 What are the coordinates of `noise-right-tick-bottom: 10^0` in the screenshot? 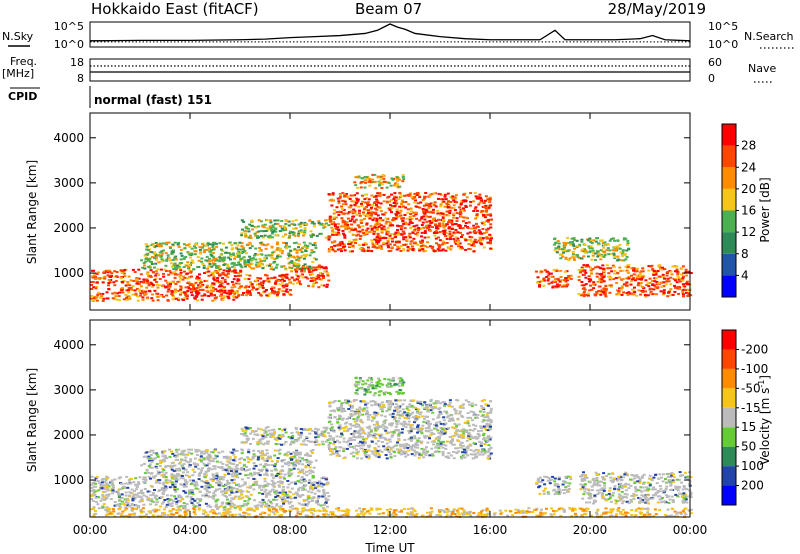 It's located at (723, 44).